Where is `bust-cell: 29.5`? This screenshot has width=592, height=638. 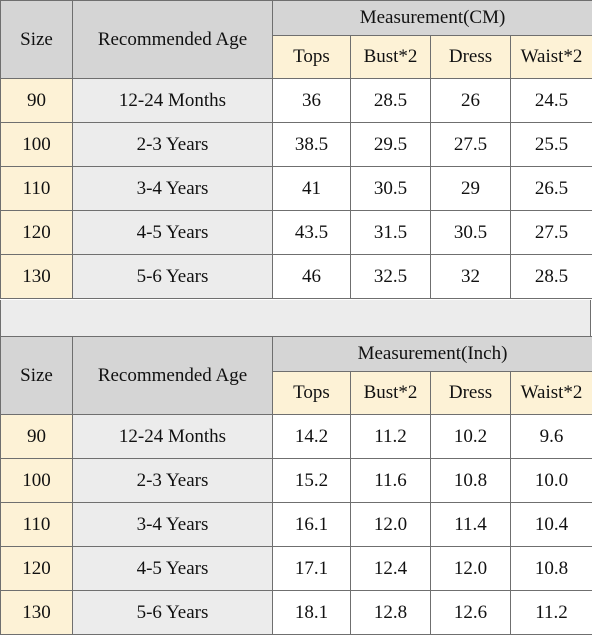
bust-cell: 29.5 is located at coordinates (390, 144).